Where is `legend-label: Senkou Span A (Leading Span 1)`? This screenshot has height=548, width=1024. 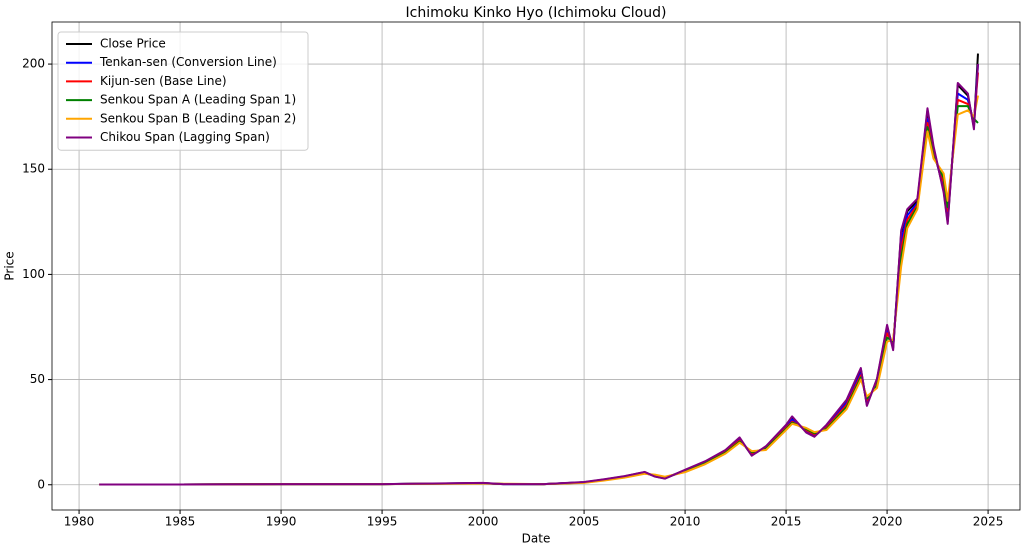 legend-label: Senkou Span A (Leading Span 1) is located at coordinates (198, 100).